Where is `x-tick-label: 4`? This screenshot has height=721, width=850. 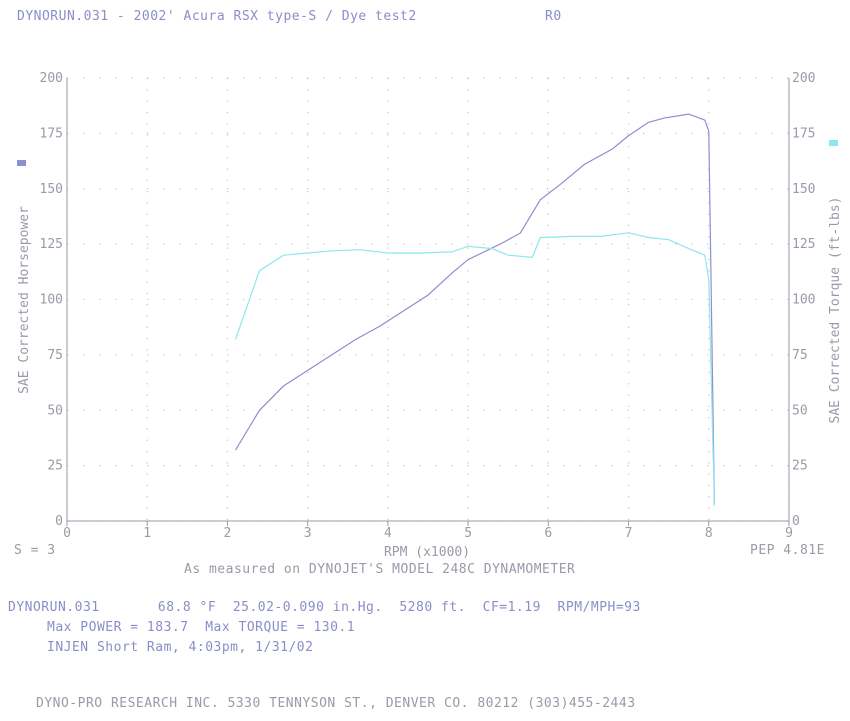 x-tick-label: 4 is located at coordinates (388, 533).